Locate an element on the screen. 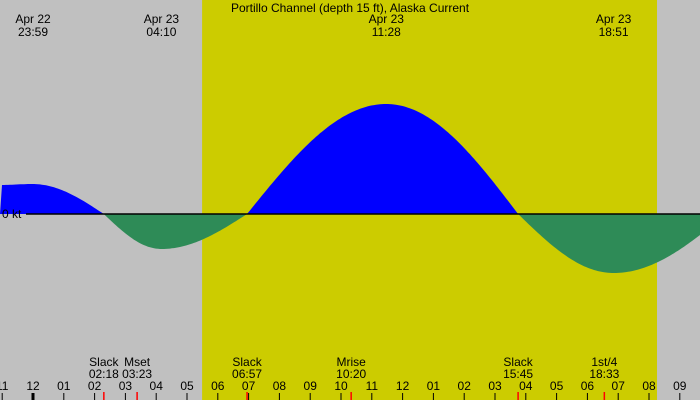 The width and height of the screenshot is (700, 400). event-time-label: 10:20 is located at coordinates (351, 374).